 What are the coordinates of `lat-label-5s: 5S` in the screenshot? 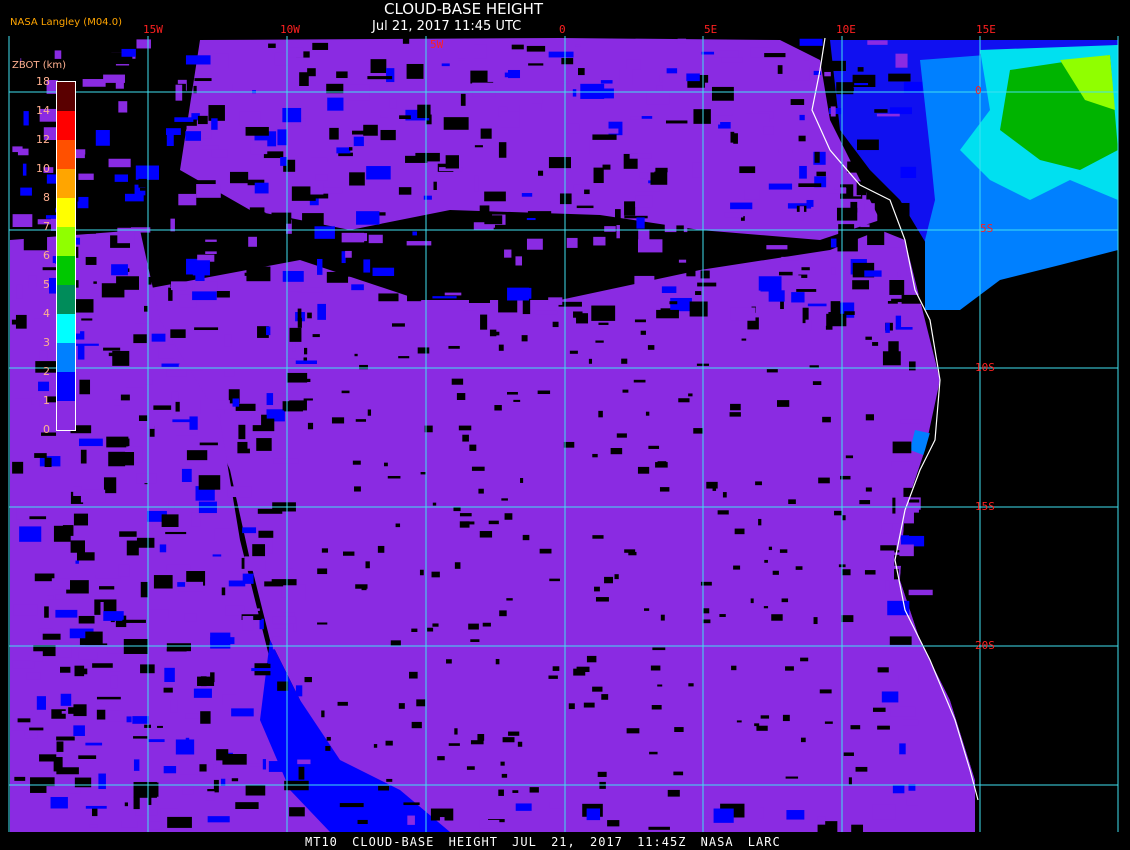 It's located at (987, 228).